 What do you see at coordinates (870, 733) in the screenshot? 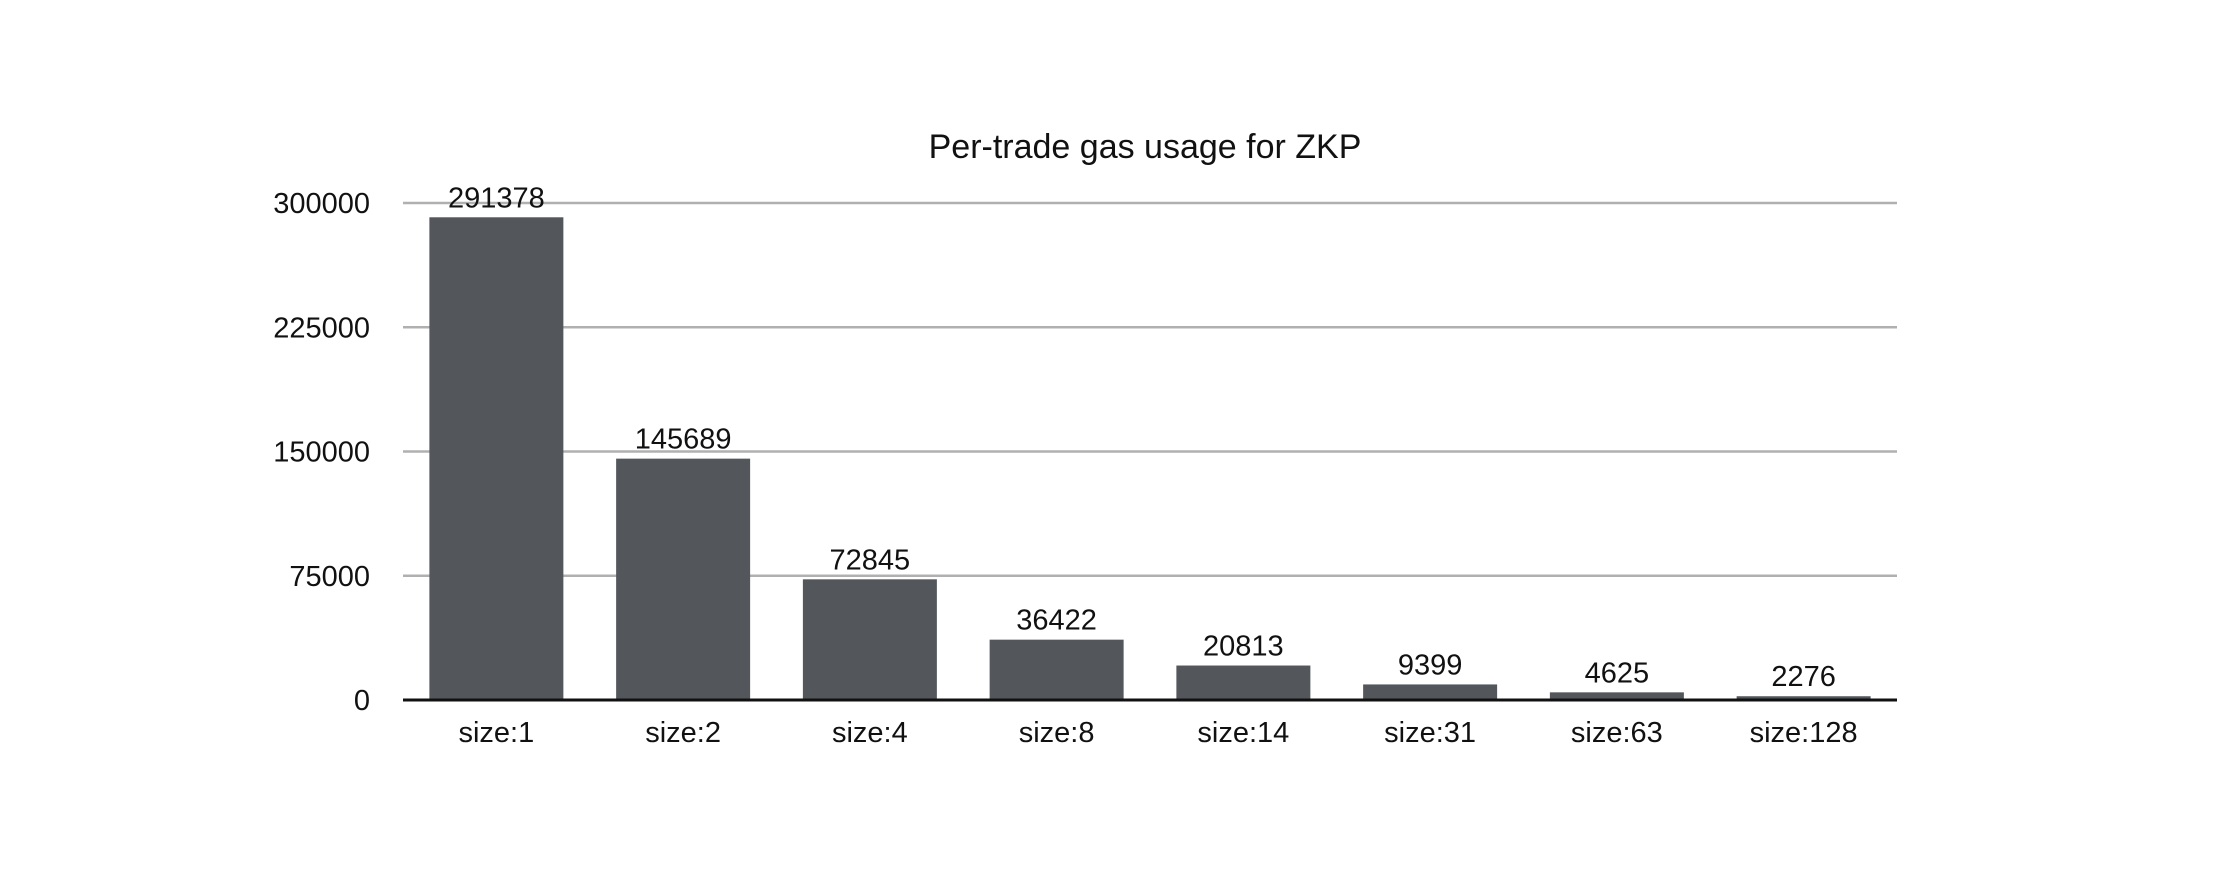
I see `x-category-label: size:4` at bounding box center [870, 733].